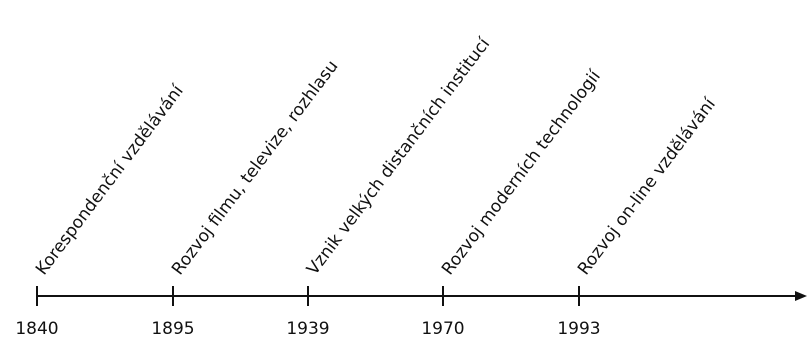 The height and width of the screenshot is (338, 807). I want to click on event-label-1993: Rozvoj on-line vzdělávání, so click(647, 186).